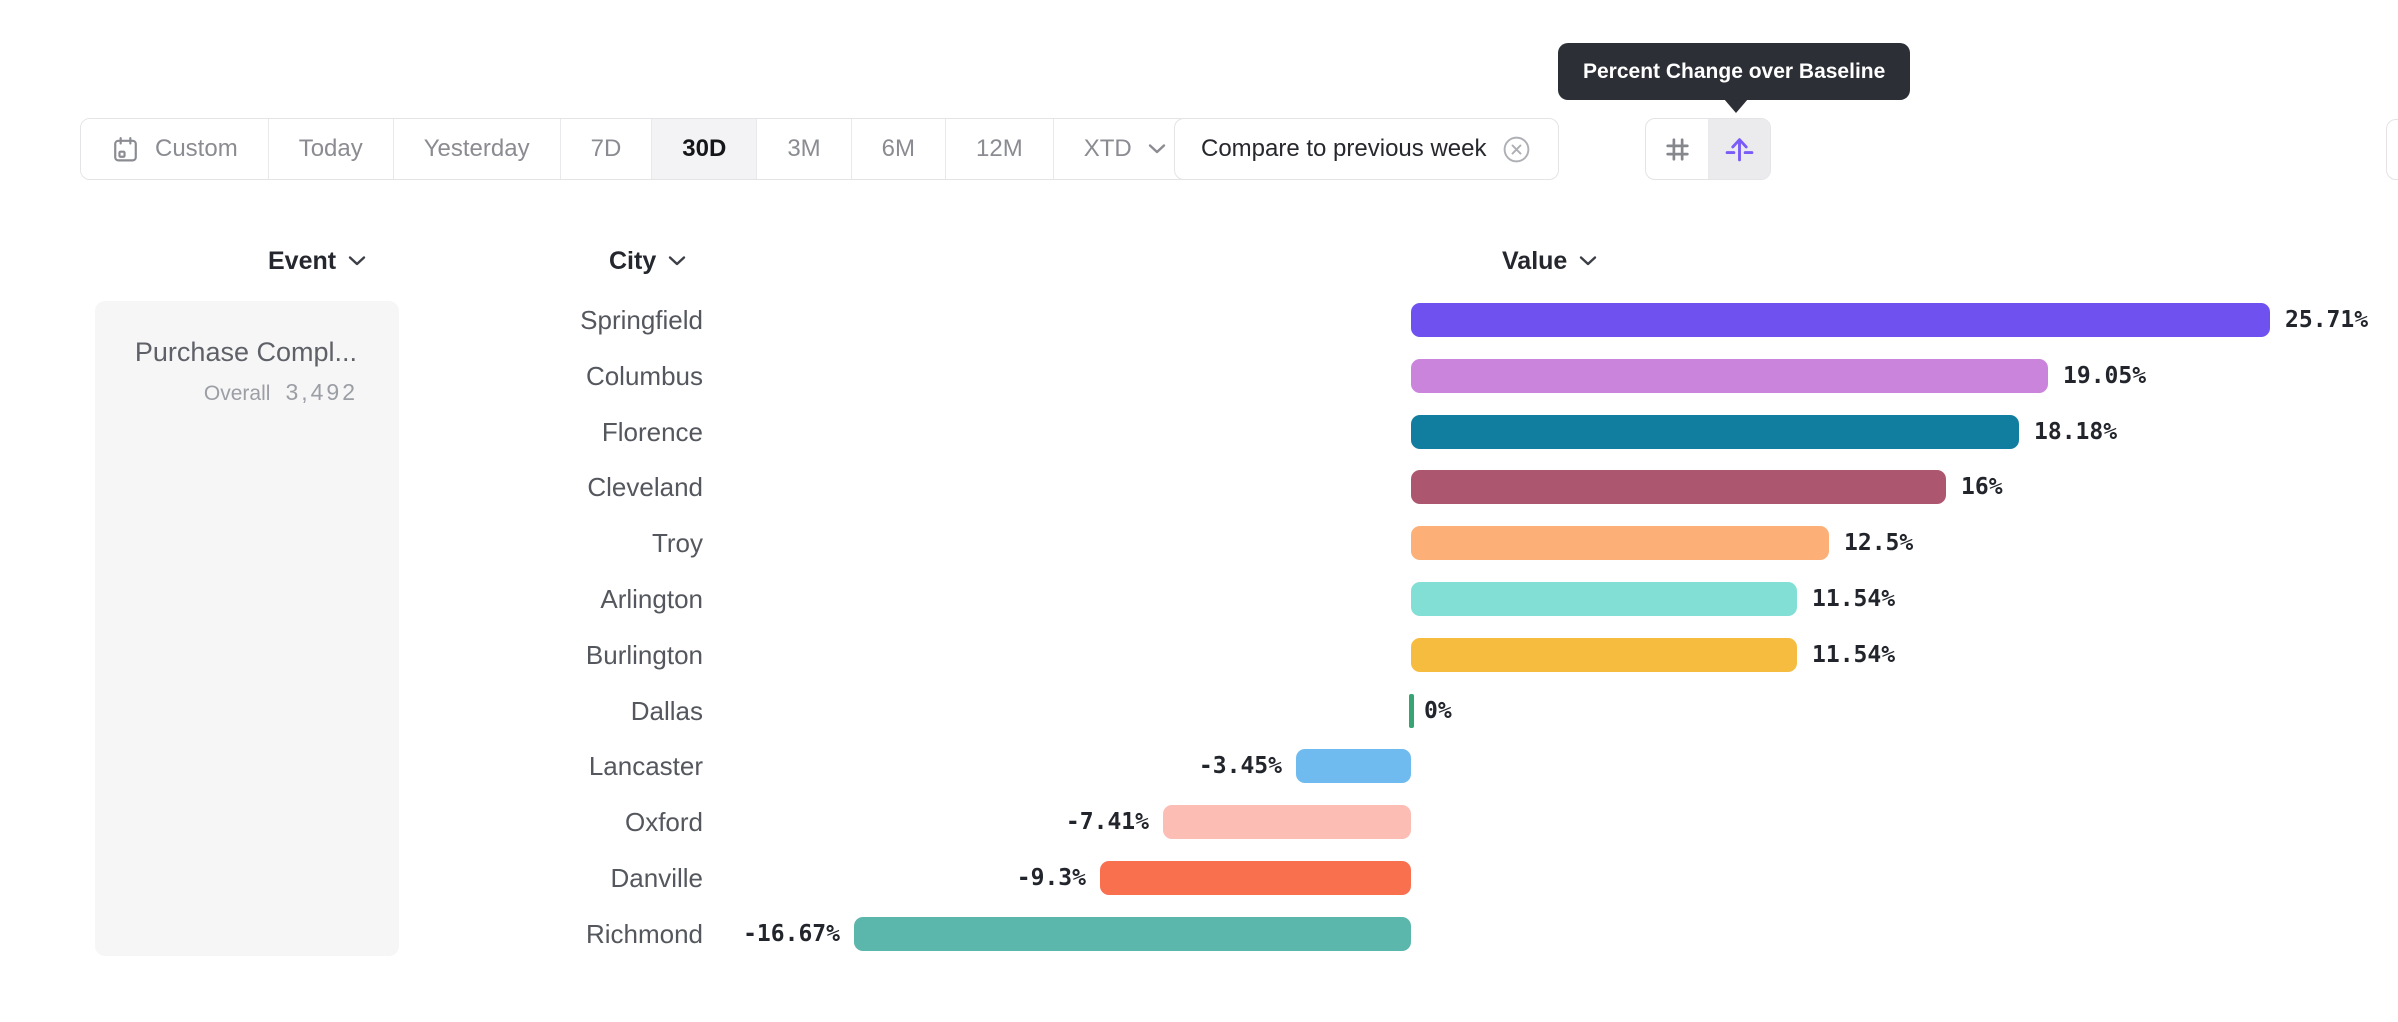 The image size is (2398, 1022). I want to click on bar-cleveland, so click(1678, 487).